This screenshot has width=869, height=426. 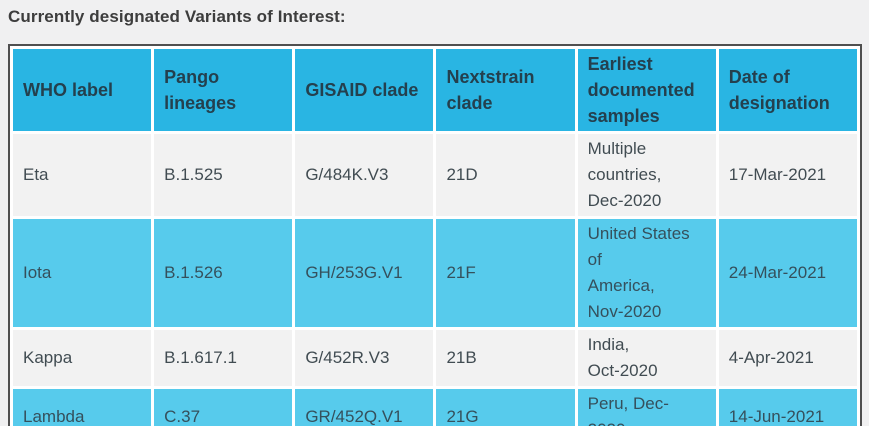 What do you see at coordinates (646, 273) in the screenshot?
I see `cell-earliest-samples: United States of America, Nov-2020` at bounding box center [646, 273].